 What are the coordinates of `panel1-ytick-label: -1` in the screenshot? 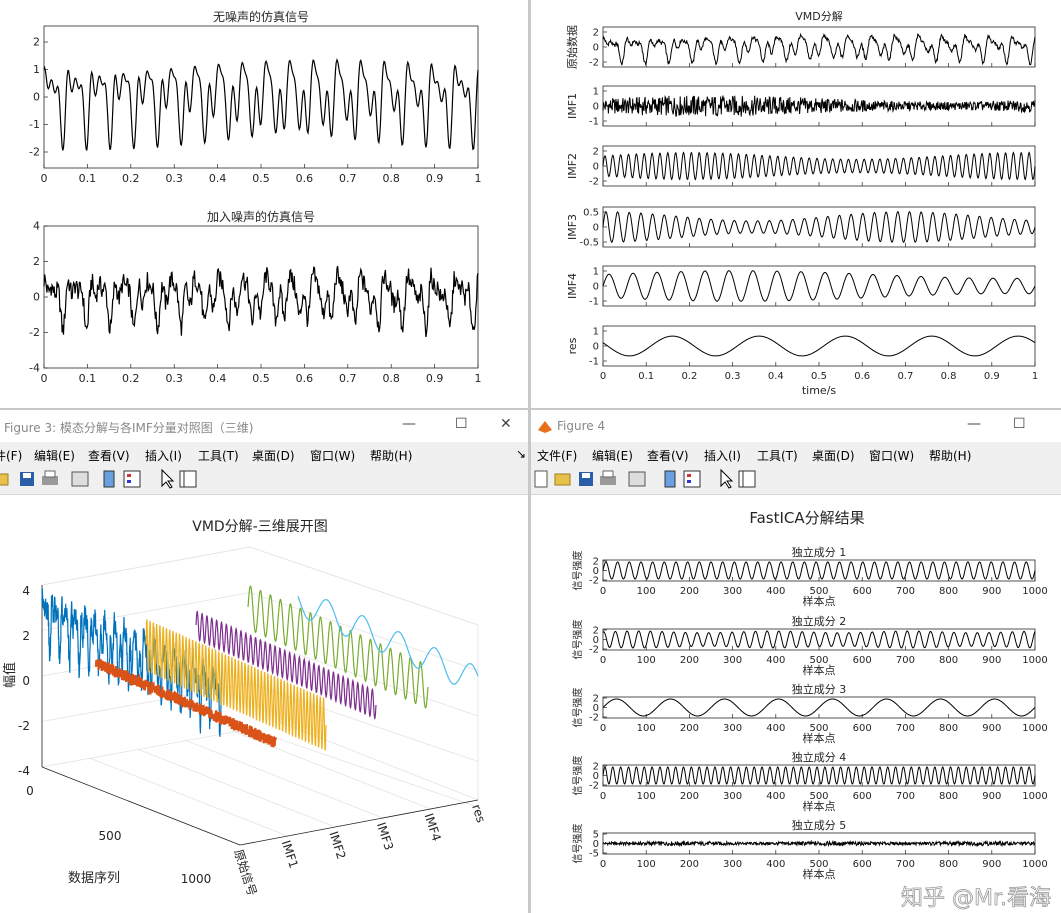 It's located at (34, 124).